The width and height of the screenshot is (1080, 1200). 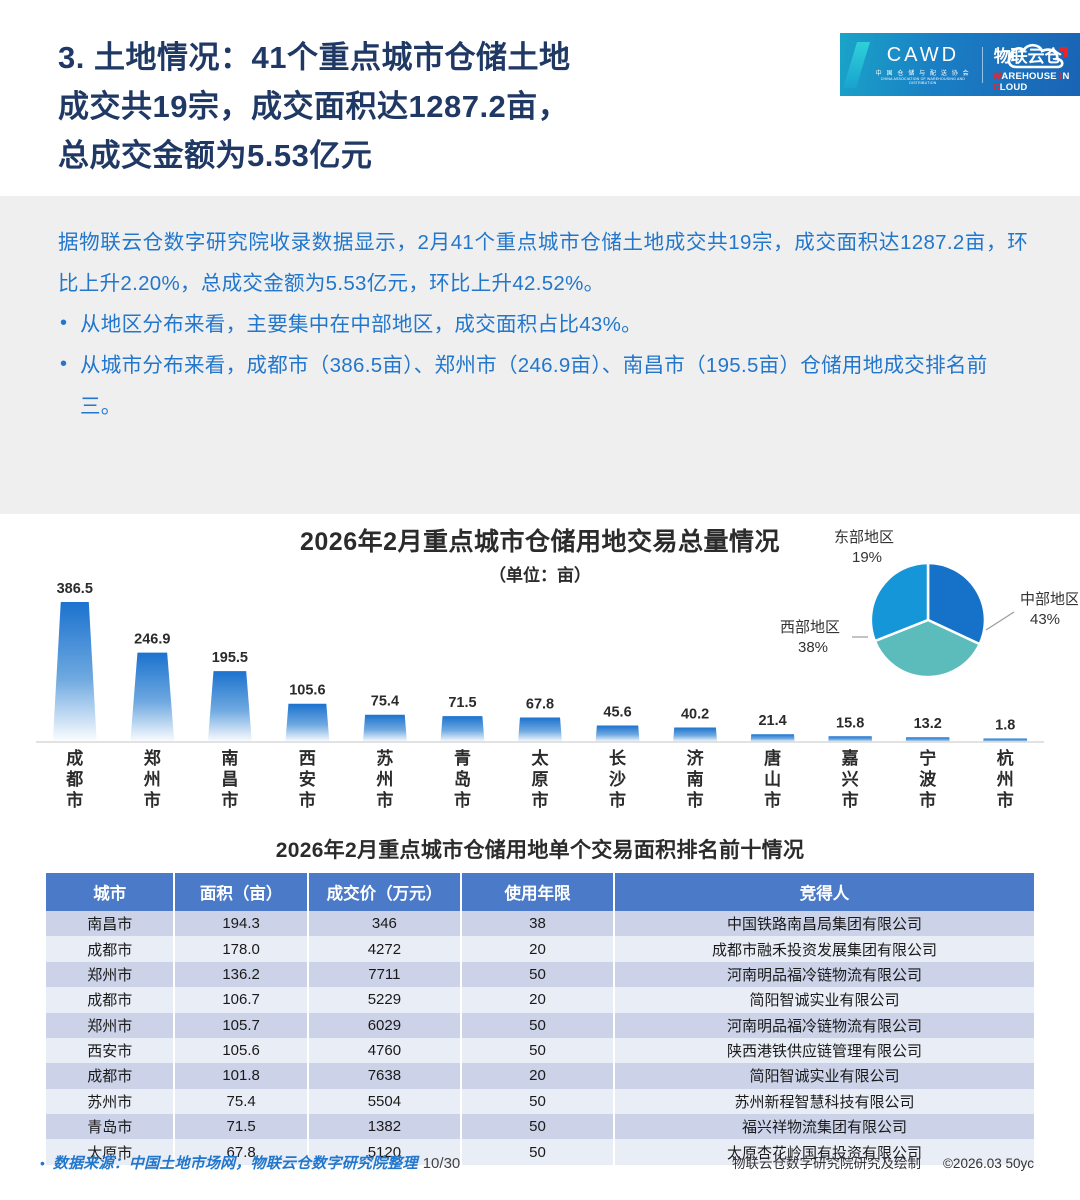 I want to click on bar-category-label: 南, so click(x=229, y=758).